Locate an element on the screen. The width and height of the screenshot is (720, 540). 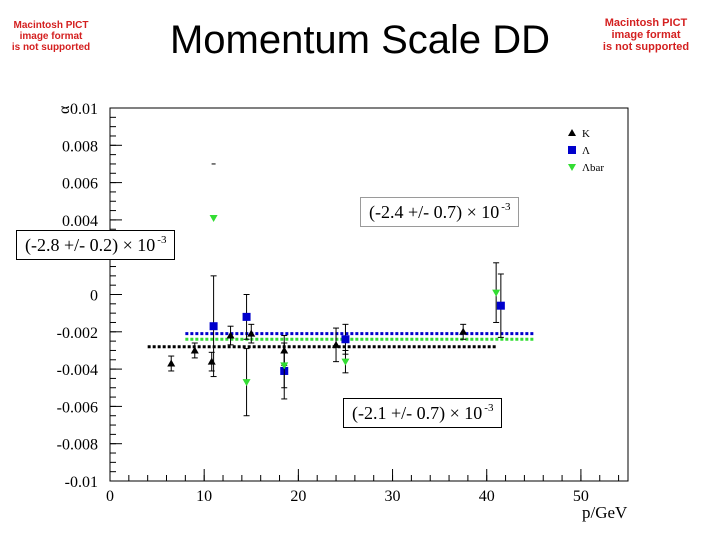
x-tick-label: 30 is located at coordinates (393, 496).